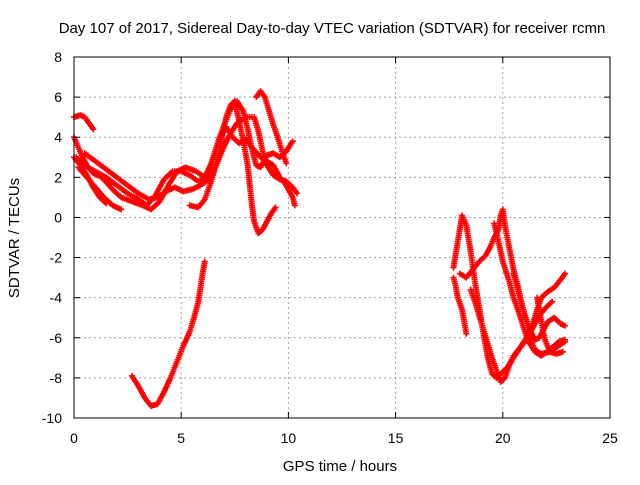  What do you see at coordinates (181, 438) in the screenshot?
I see `x-tick-label: 5` at bounding box center [181, 438].